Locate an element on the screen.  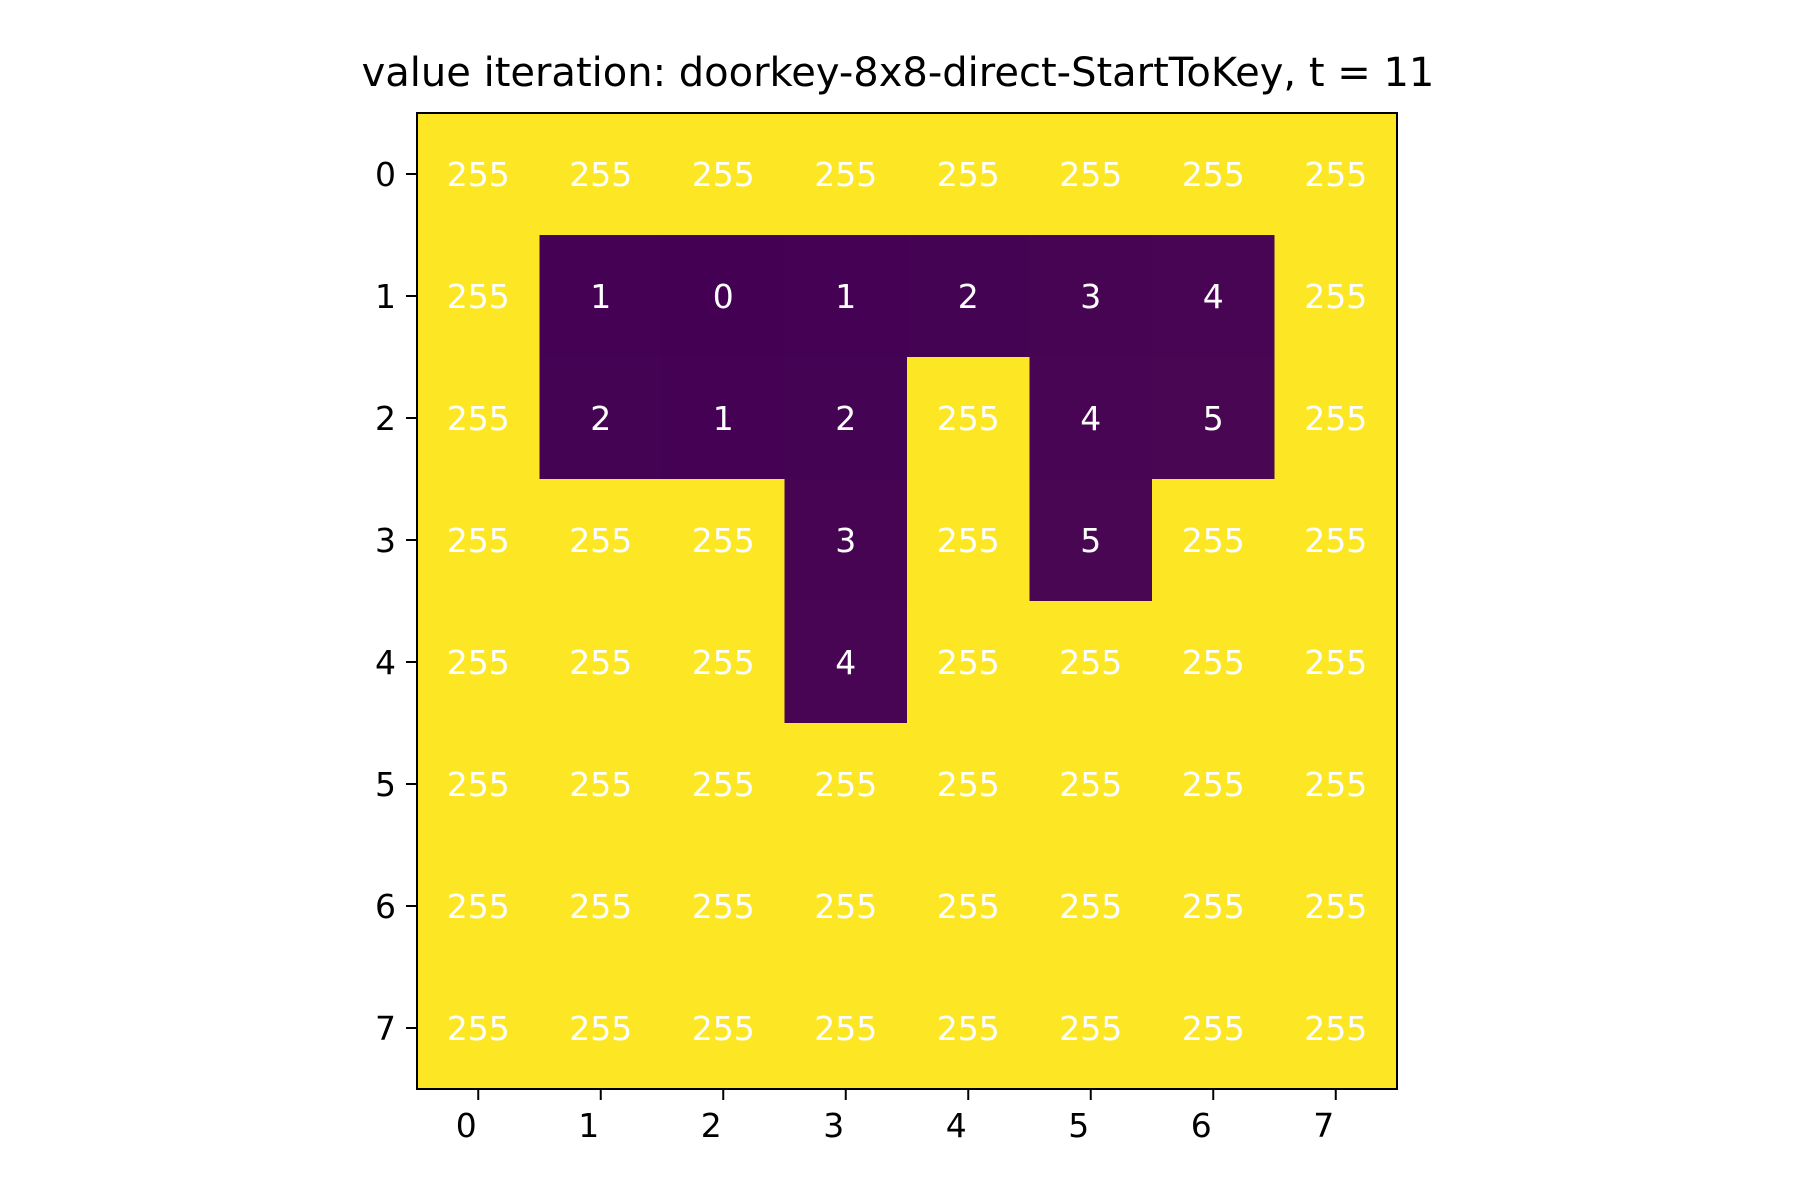
y-axis: 0 1 2 3 4 5 6 7 is located at coordinates (396, 601).